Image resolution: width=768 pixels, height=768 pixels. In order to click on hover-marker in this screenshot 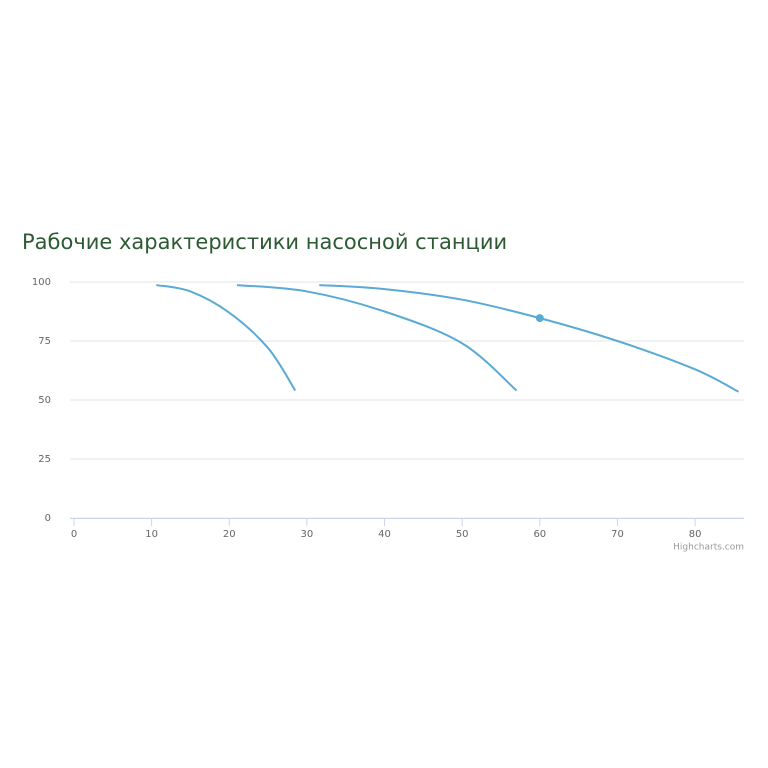, I will do `click(539, 318)`.